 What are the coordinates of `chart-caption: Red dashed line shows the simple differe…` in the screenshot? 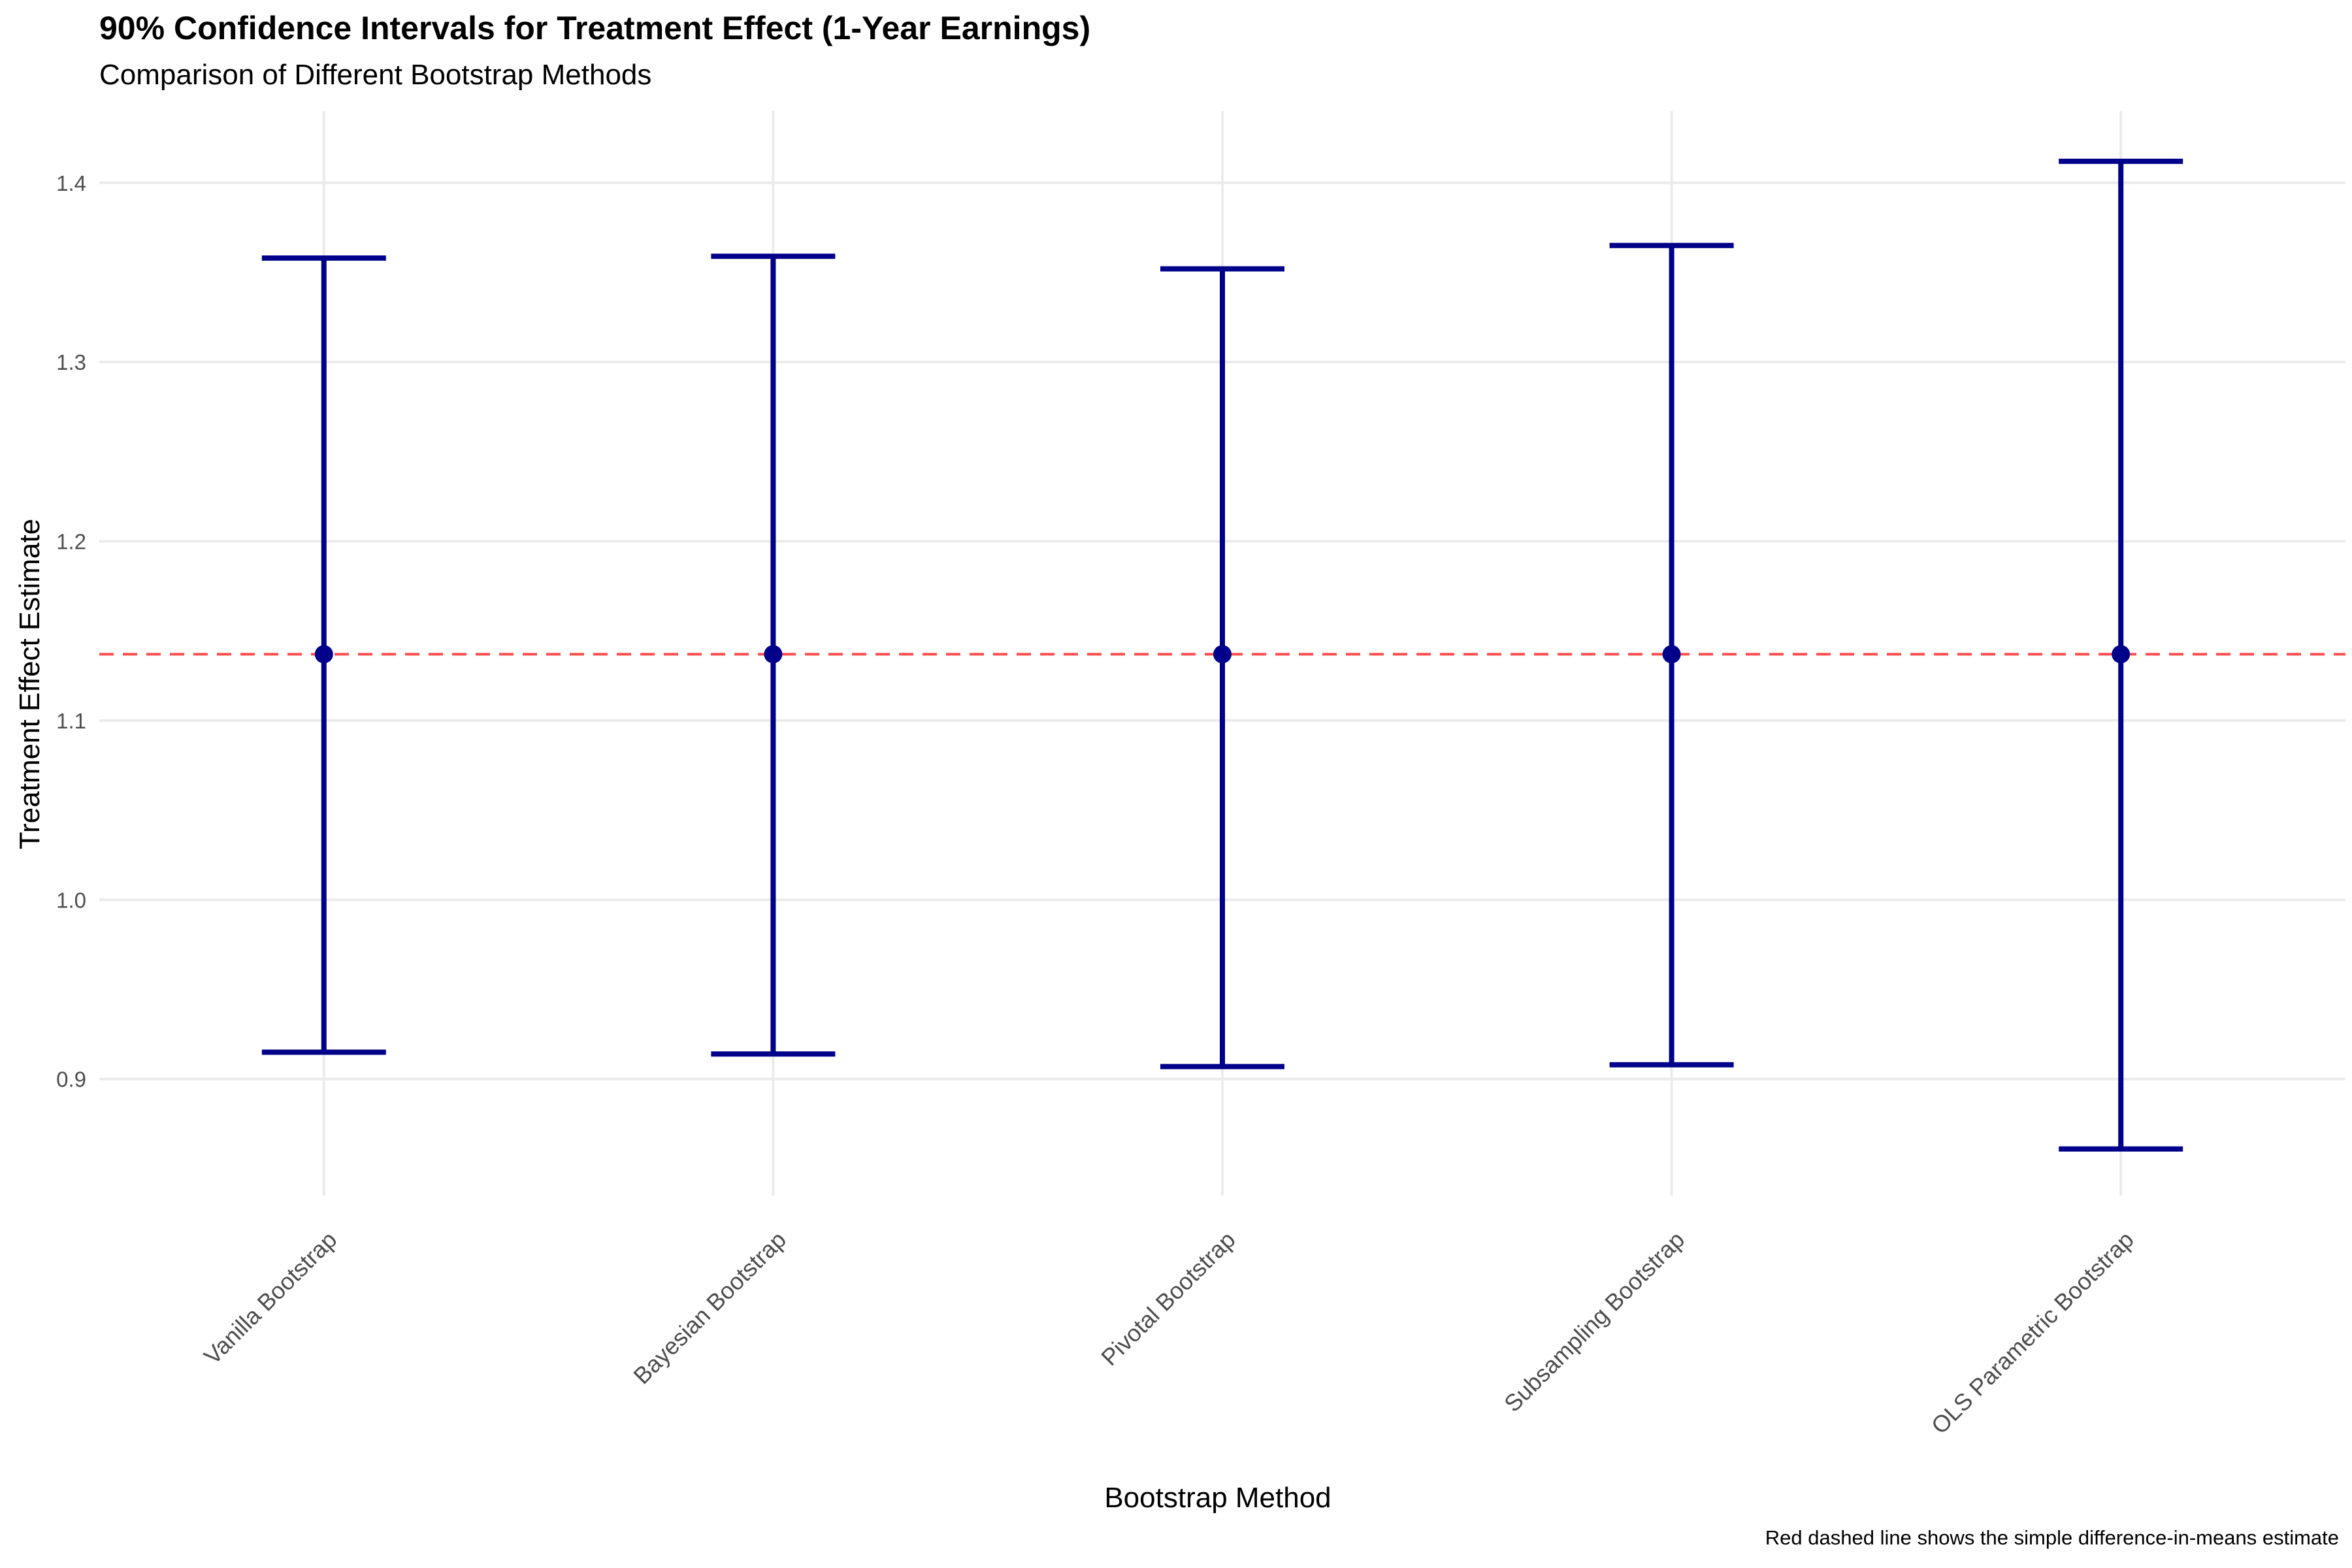 It's located at (2052, 1537).